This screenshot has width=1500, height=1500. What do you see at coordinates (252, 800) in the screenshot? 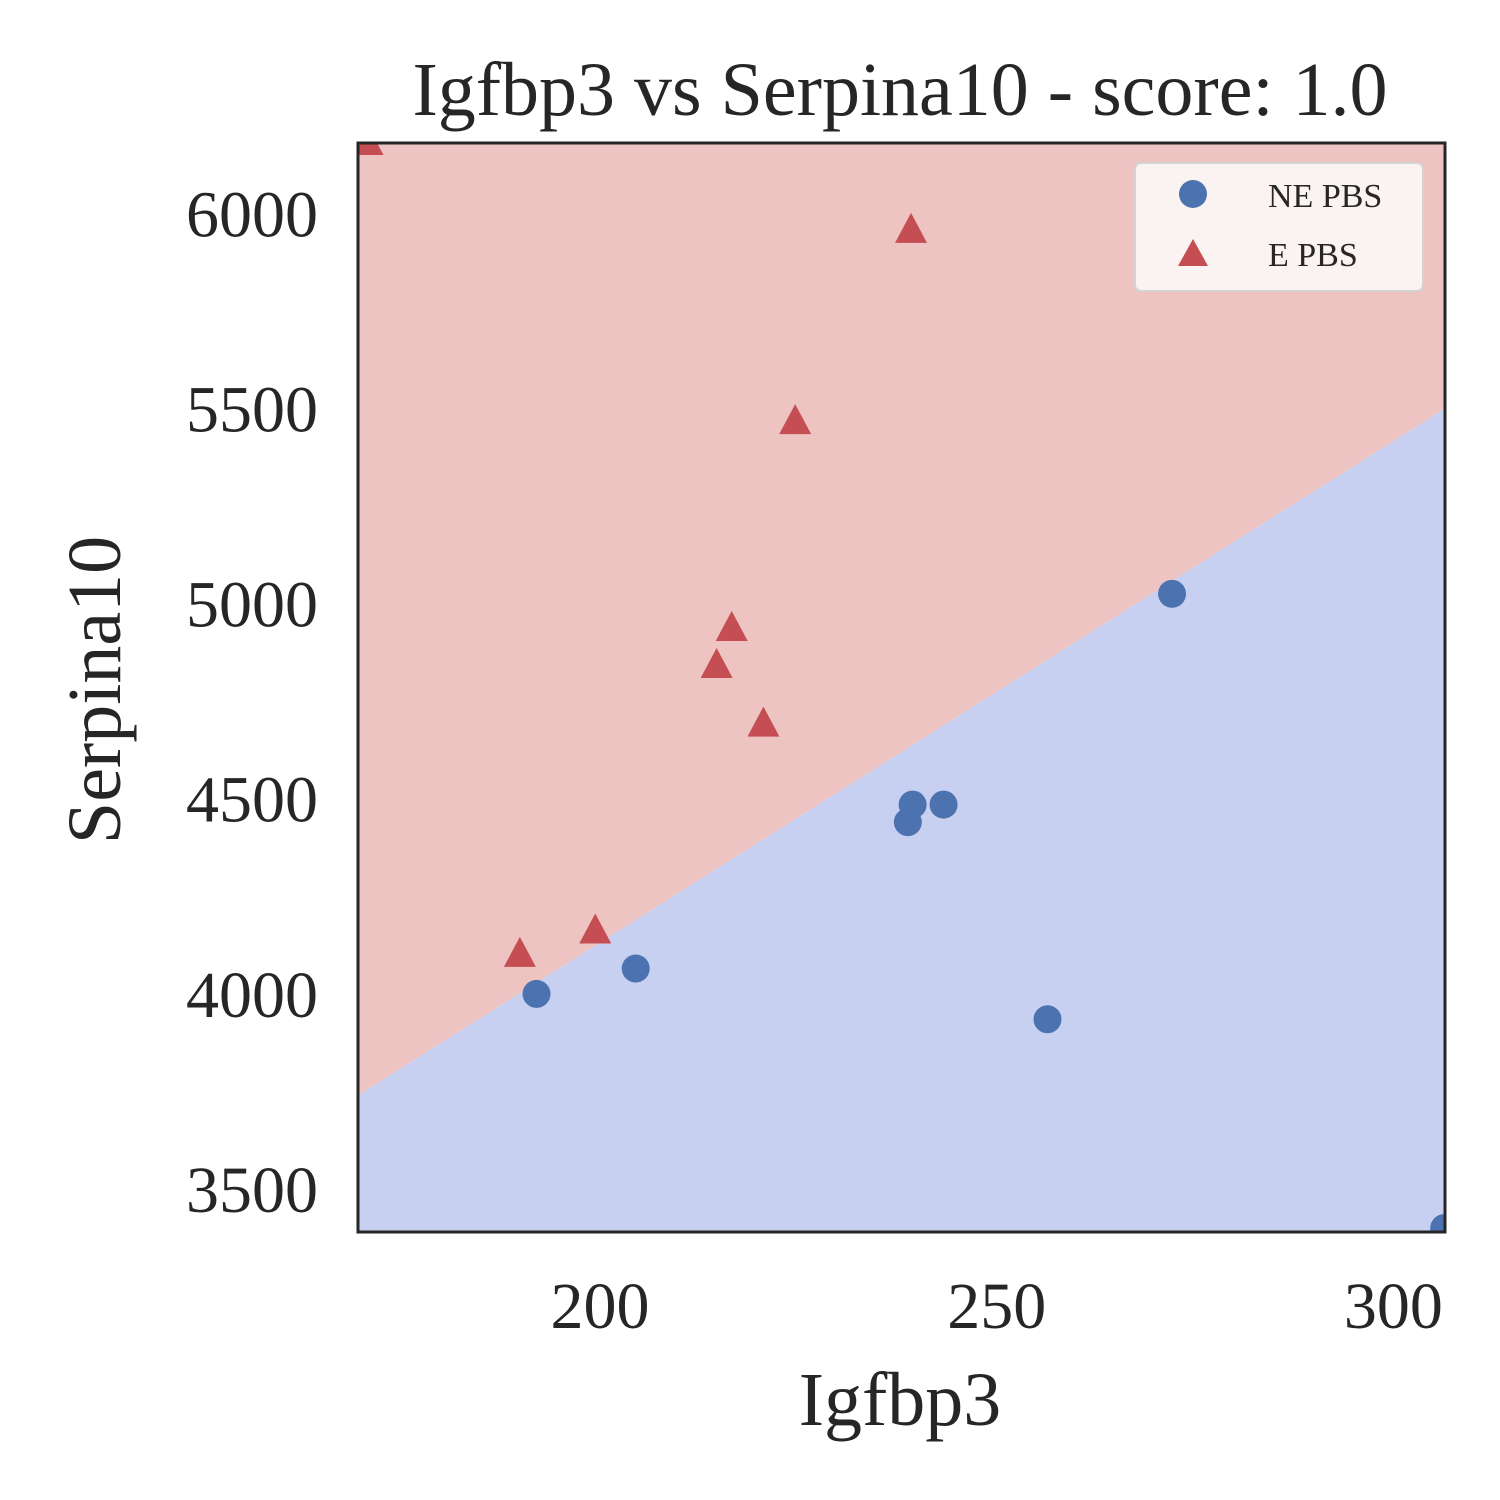
I see `y-tick-label: 4500` at bounding box center [252, 800].